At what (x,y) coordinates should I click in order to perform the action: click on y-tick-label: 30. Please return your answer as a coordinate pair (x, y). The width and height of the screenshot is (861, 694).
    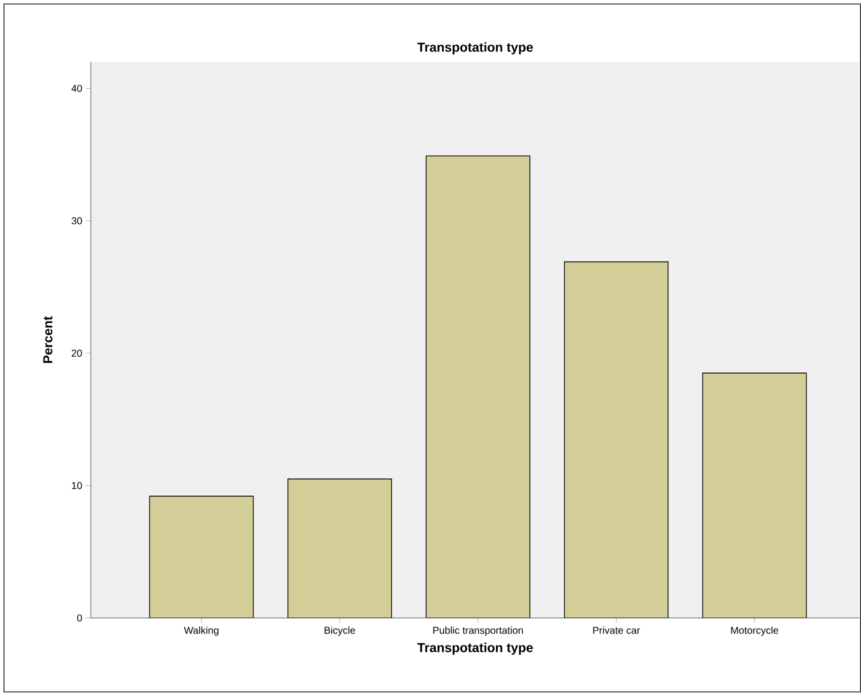
    Looking at the image, I should click on (77, 220).